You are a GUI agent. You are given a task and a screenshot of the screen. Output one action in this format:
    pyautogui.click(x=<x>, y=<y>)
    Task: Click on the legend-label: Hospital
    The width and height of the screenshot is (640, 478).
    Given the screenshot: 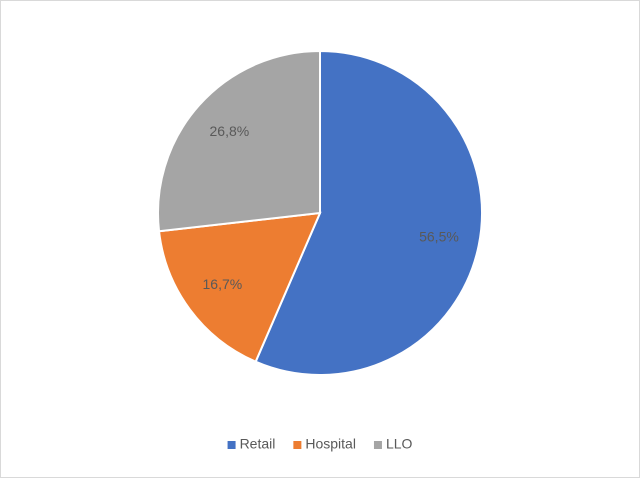 What is the action you would take?
    pyautogui.click(x=330, y=444)
    